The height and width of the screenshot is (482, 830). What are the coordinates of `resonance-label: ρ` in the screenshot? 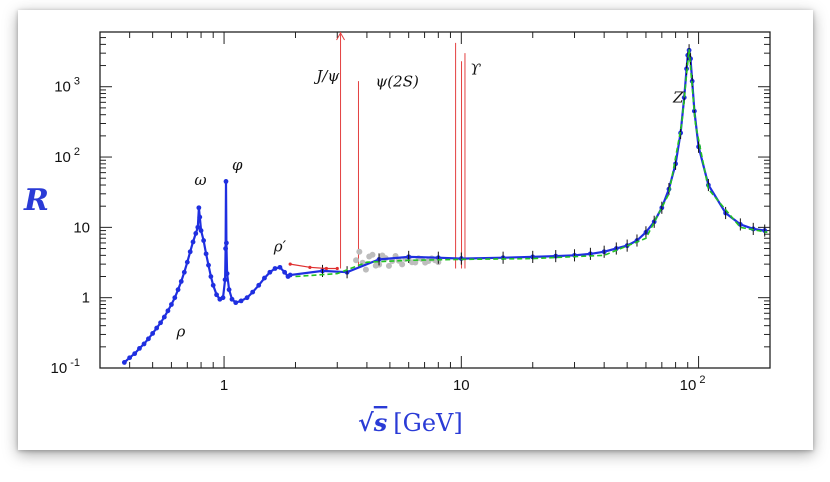 It's located at (180, 332).